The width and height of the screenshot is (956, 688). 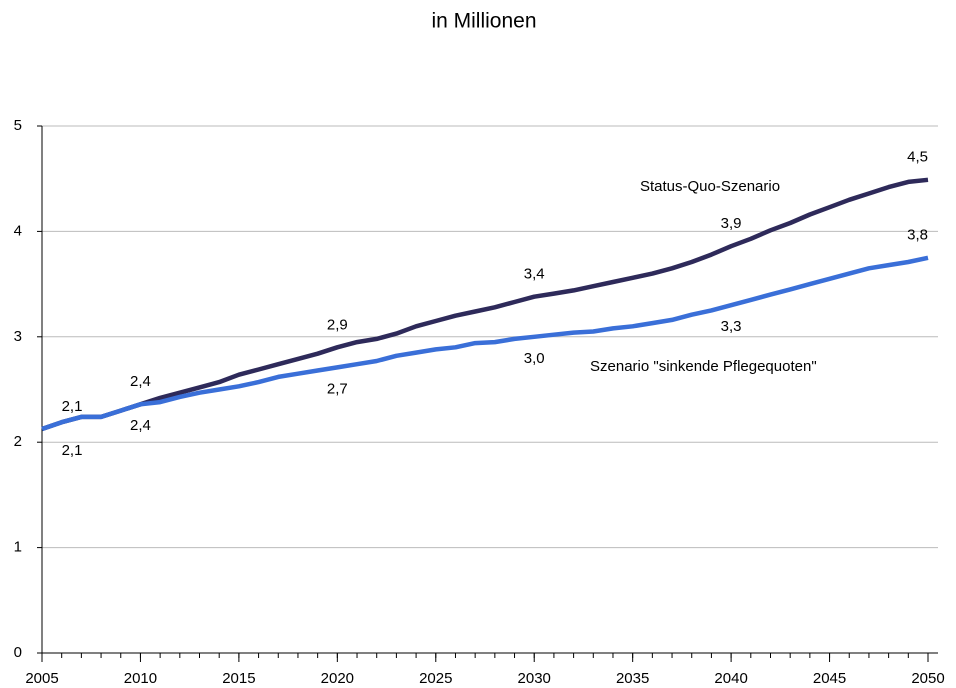 I want to click on y-tick-label: 3, so click(x=18, y=336).